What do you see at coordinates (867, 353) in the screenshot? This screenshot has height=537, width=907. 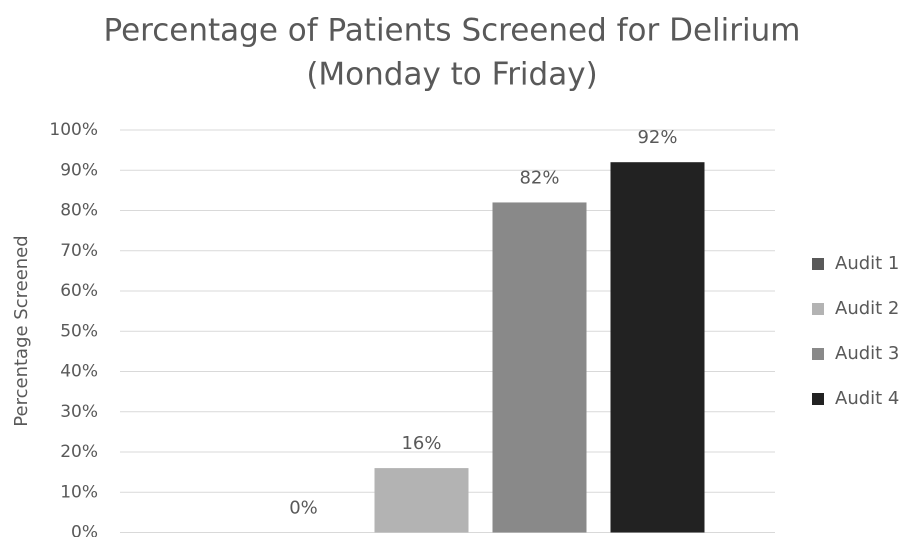 I see `legend-label: Audit 3` at bounding box center [867, 353].